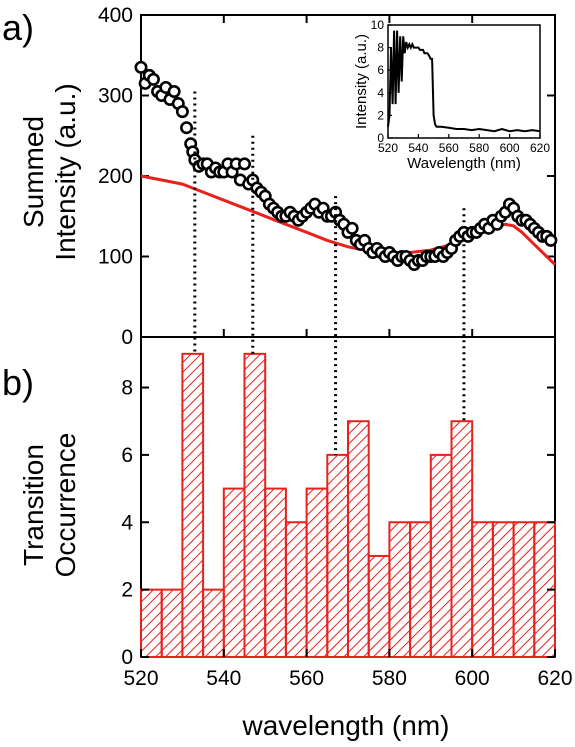 Image resolution: width=575 pixels, height=747 pixels. Describe the element at coordinates (115, 257) in the screenshot. I see `panel-a-ytick-label: 100` at that location.